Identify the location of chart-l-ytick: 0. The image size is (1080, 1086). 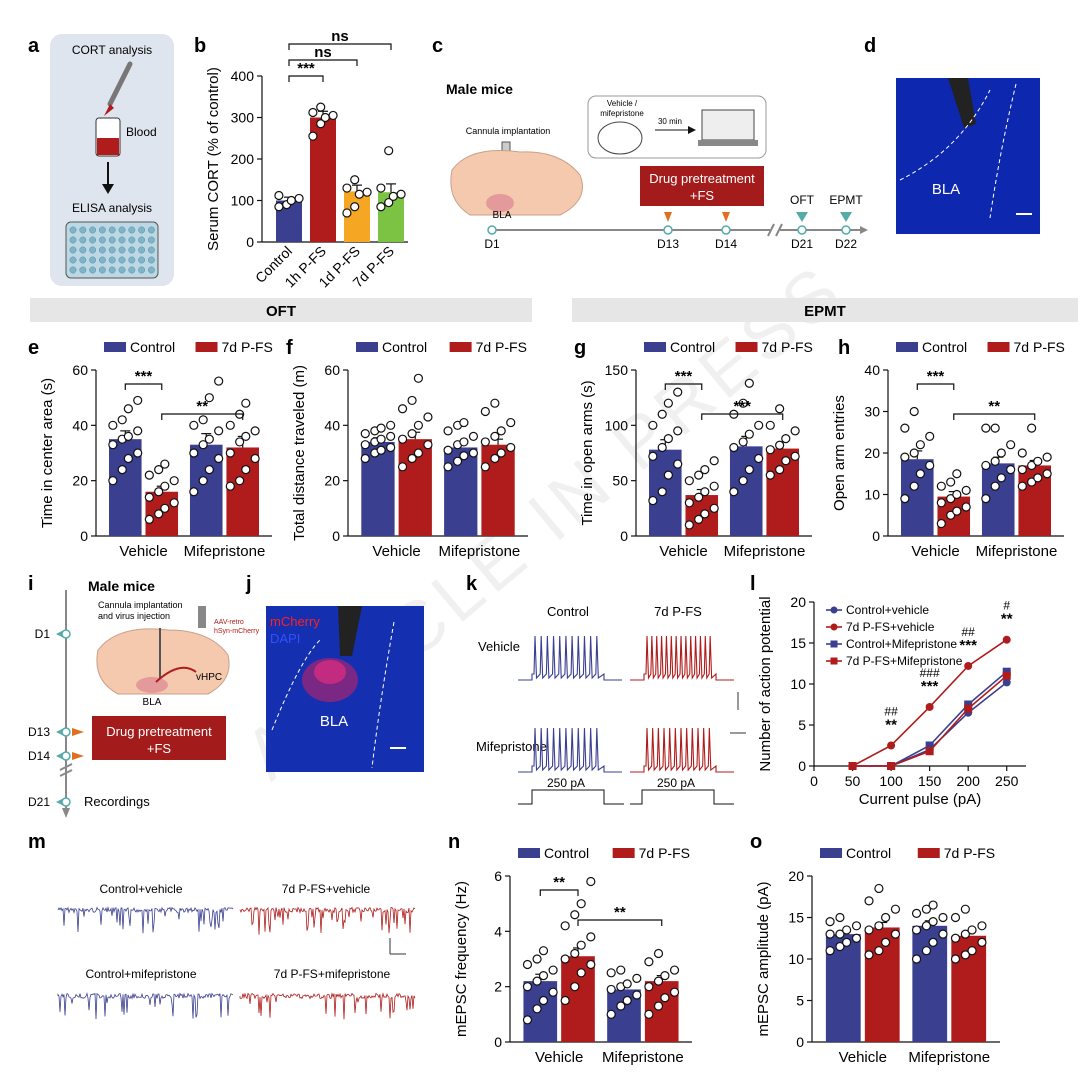
(802, 766).